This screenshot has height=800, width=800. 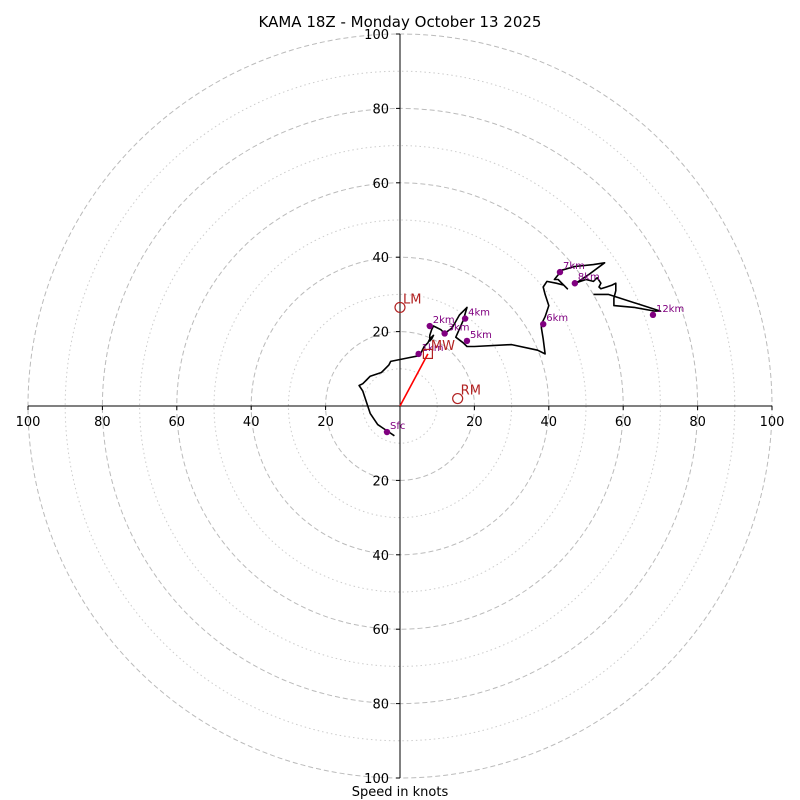 I want to click on storm-motion-MW, so click(x=427, y=354).